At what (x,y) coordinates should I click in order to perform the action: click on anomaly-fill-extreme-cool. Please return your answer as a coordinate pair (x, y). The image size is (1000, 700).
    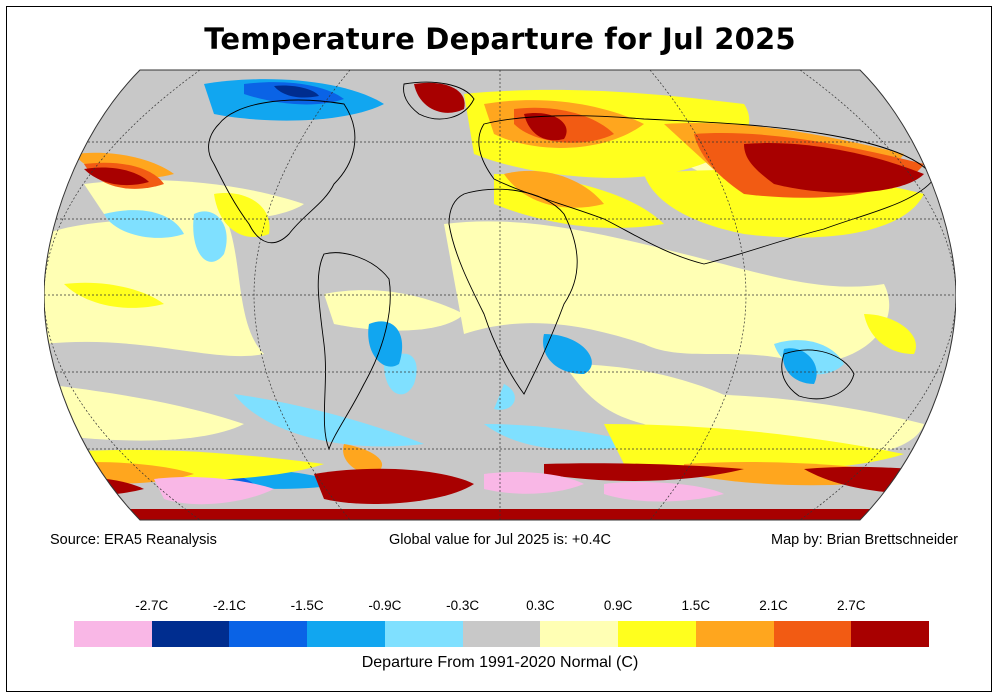
    Looking at the image, I should click on (439, 488).